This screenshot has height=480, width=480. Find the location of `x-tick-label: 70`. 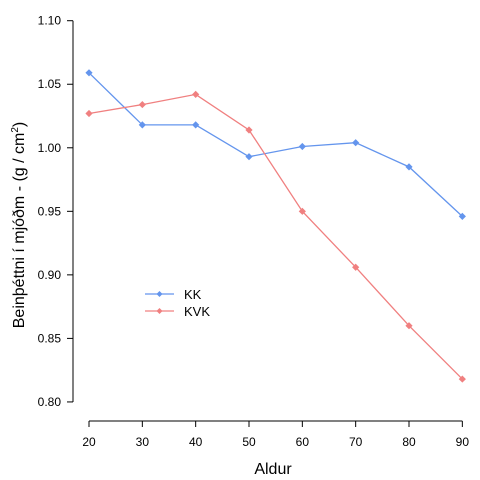

x-tick-label: 70 is located at coordinates (356, 442).